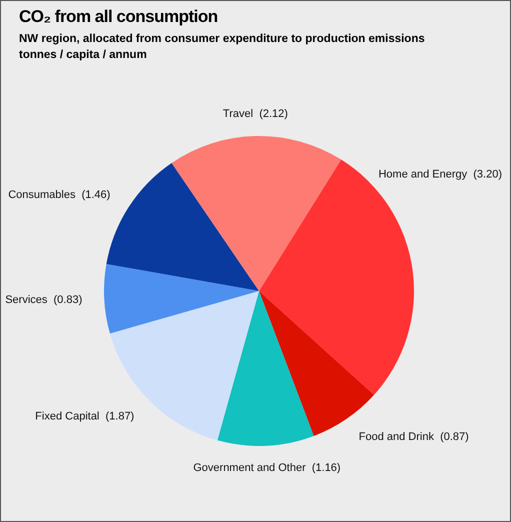 Image resolution: width=511 pixels, height=522 pixels. Describe the element at coordinates (59, 194) in the screenshot. I see `slice-label: Consumables (1.46)` at that location.